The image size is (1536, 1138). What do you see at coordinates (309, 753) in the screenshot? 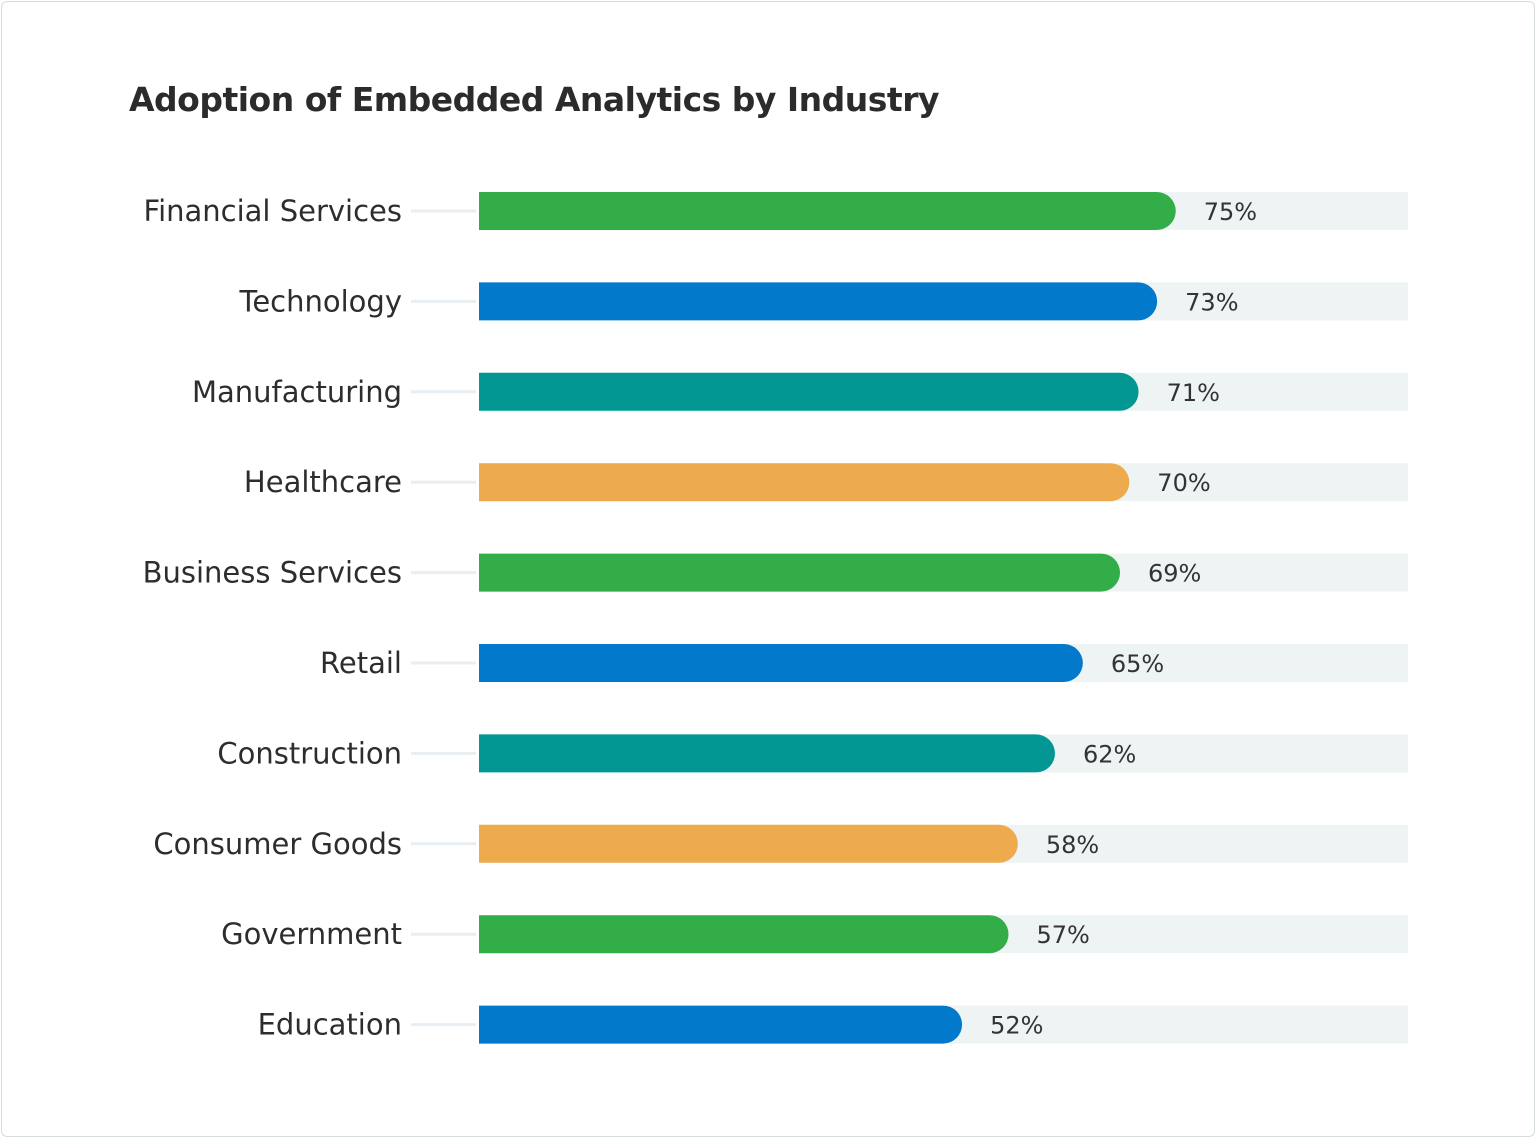
I see `category-label: Construction` at bounding box center [309, 753].